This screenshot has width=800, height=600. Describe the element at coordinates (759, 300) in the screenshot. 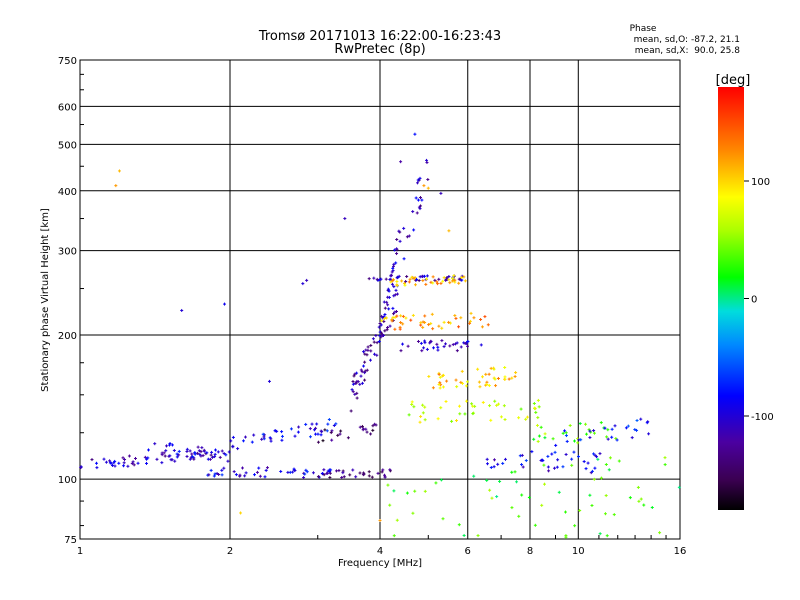

I see `colorbar-ticks: 100 0 -100` at that location.